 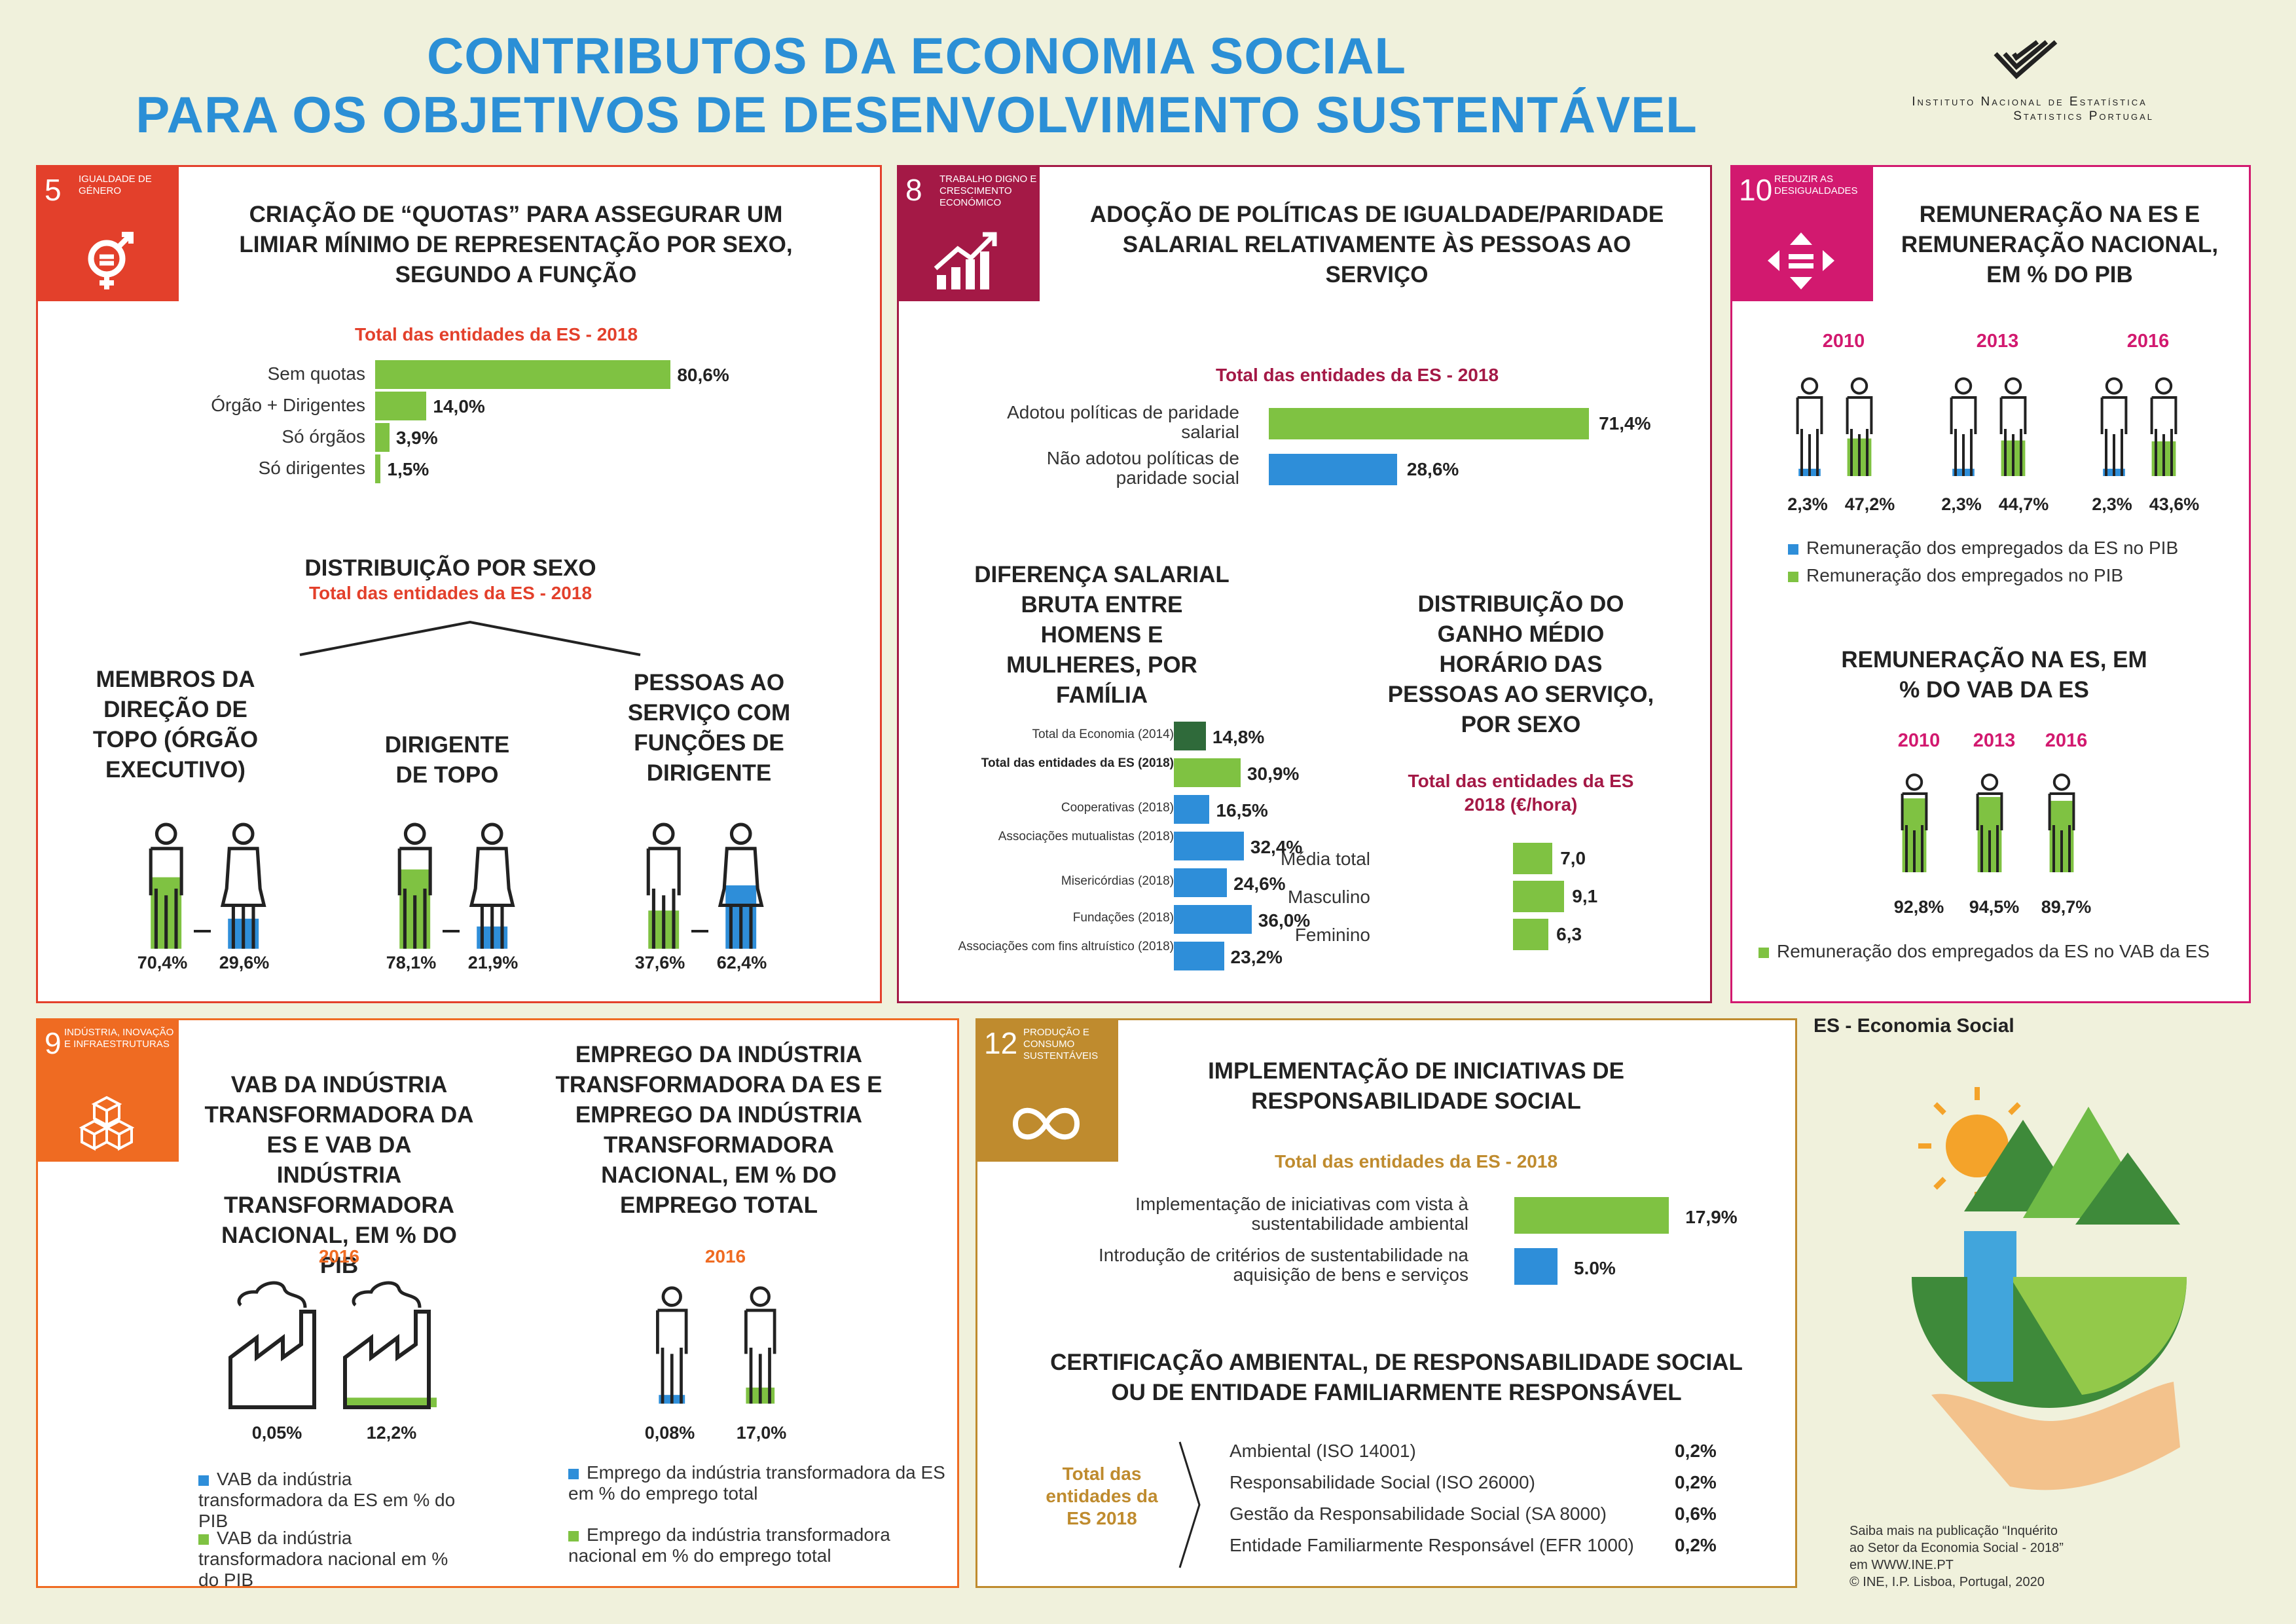 I want to click on sdg12-badge: 12 Produção e consumo sustentáveis, so click(x=1047, y=1091).